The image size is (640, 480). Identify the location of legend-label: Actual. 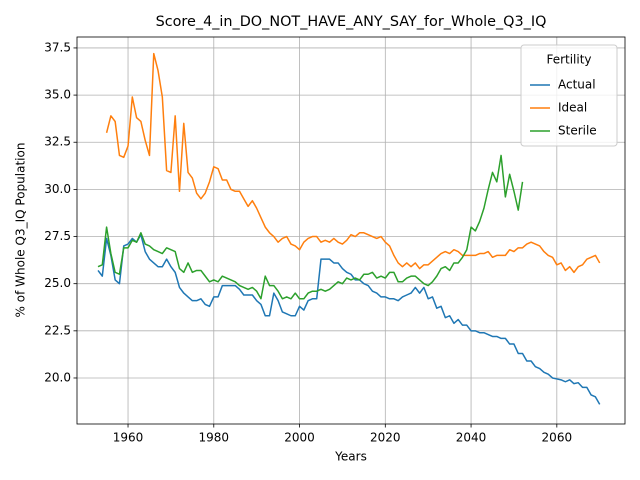
(577, 85).